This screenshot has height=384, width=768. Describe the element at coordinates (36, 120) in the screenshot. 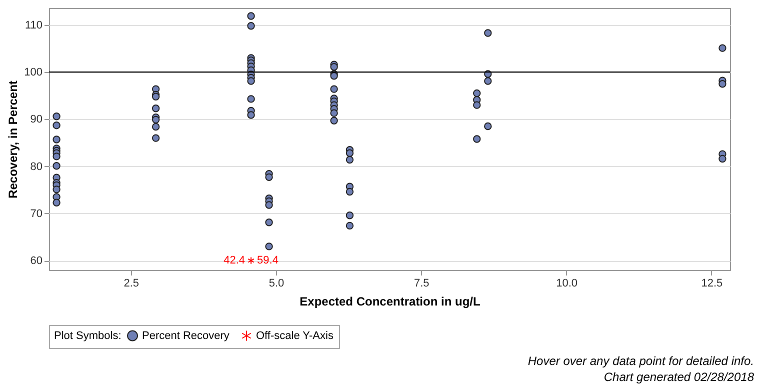

I see `y-tick-label: 90` at that location.